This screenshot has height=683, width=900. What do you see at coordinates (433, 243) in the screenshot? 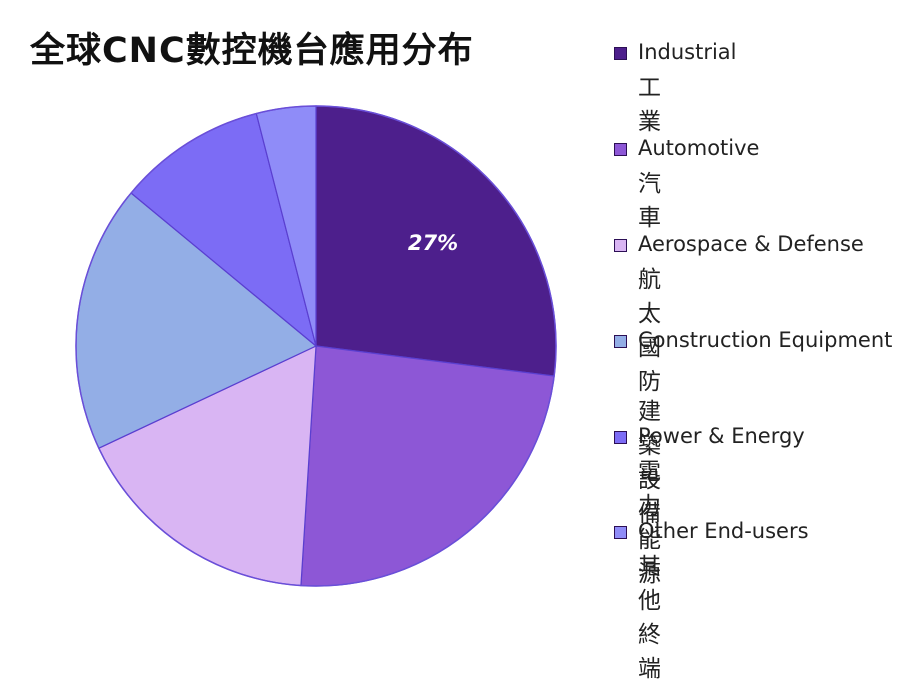
I see `slice-data-label: 27%` at bounding box center [433, 243].